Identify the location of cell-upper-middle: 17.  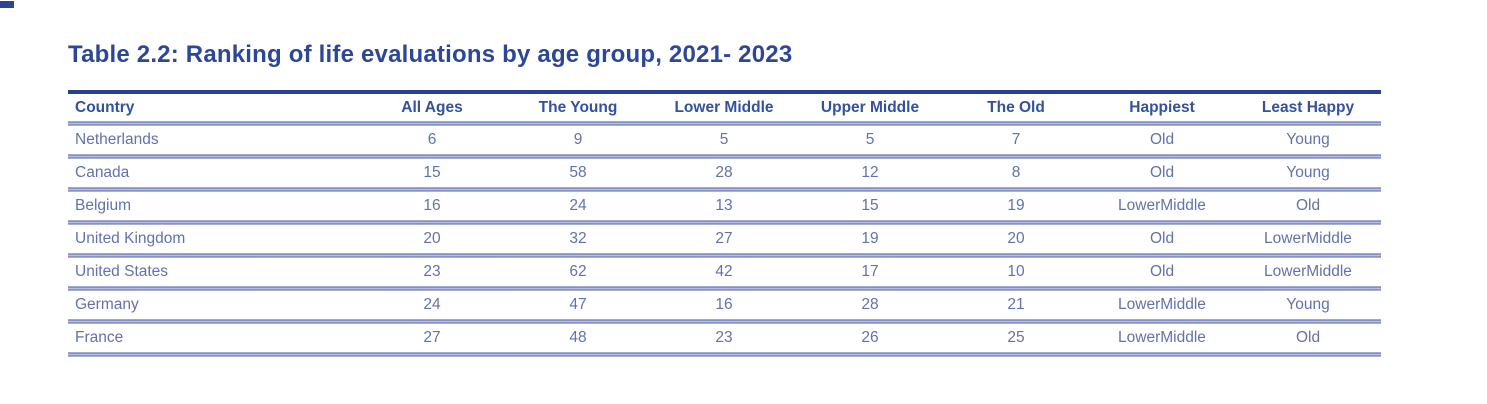
(870, 271).